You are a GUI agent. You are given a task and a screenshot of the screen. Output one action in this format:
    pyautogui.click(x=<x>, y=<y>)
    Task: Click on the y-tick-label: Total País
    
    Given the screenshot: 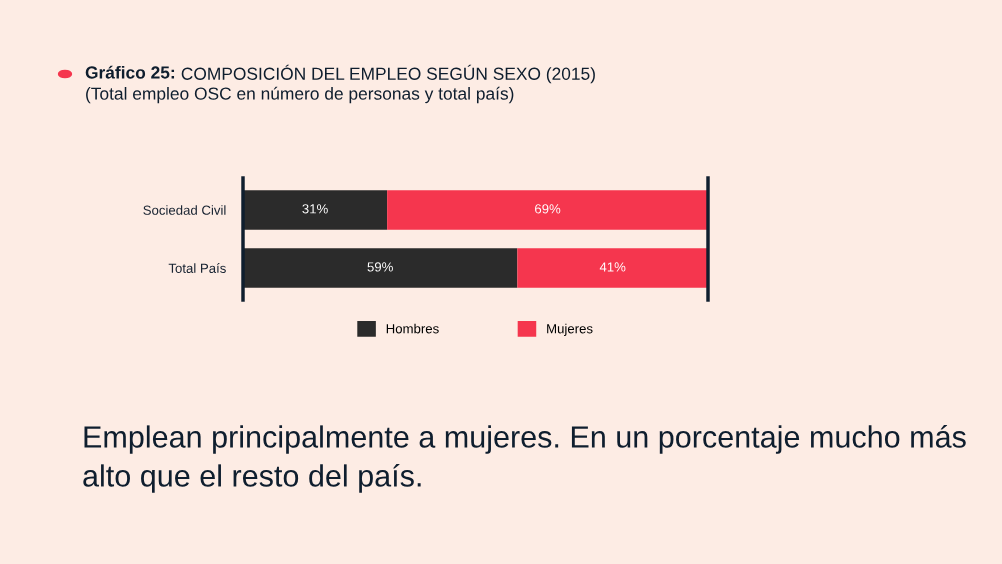 What is the action you would take?
    pyautogui.click(x=197, y=268)
    